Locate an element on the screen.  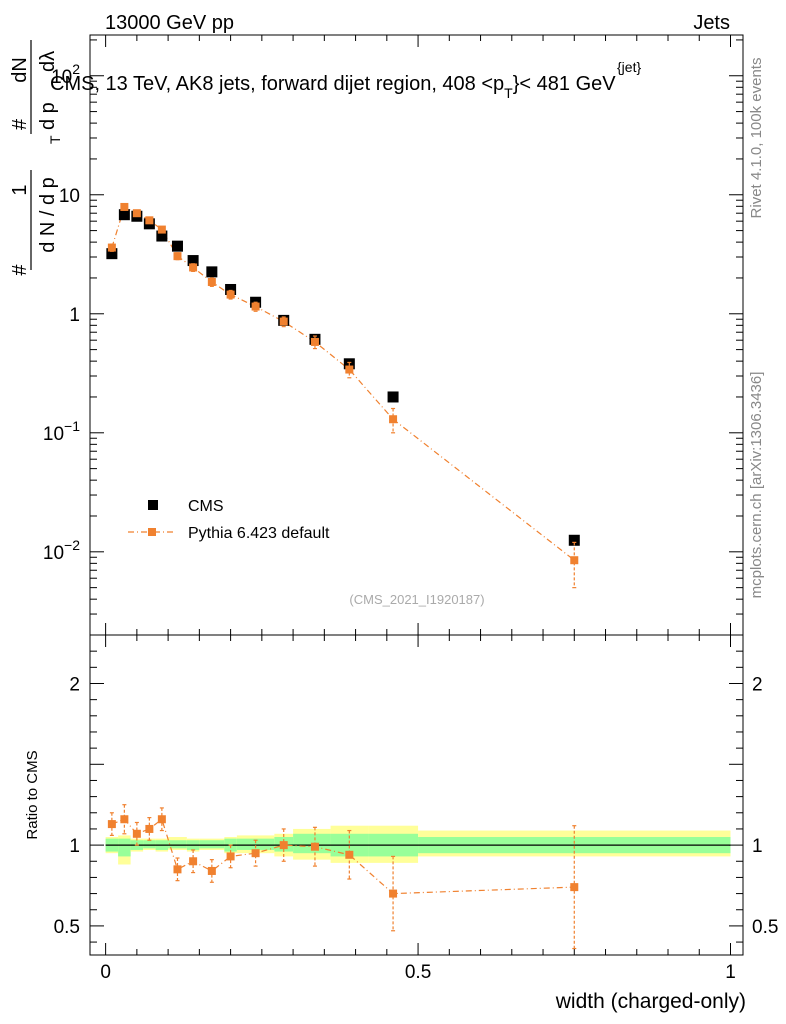
main-ylabel: # 1 d N / d p dN T # d p dλ is located at coordinates (36, 158).